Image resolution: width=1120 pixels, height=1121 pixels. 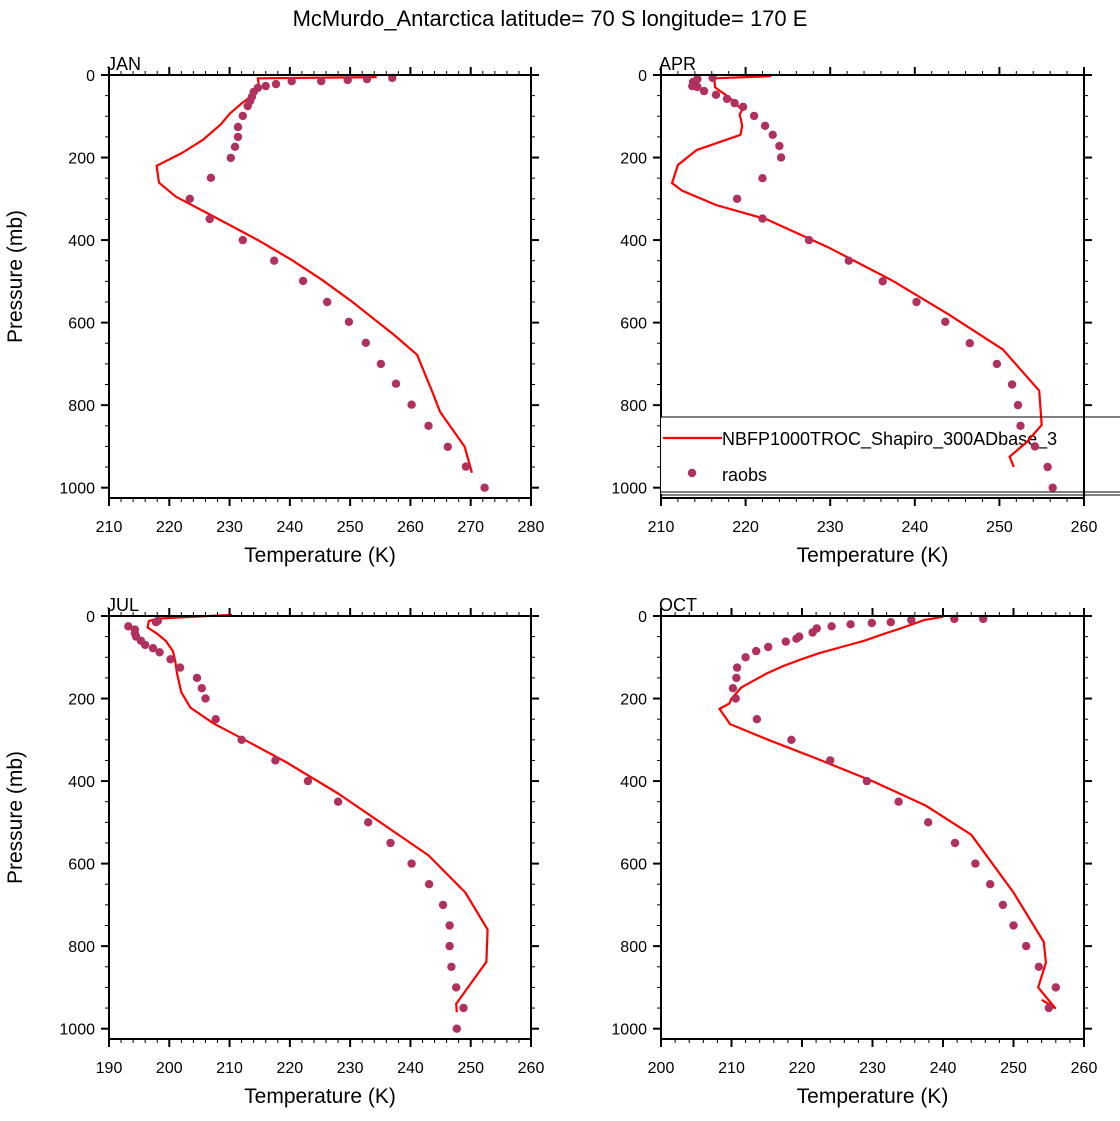 I want to click on legend-background, so click(x=890, y=455).